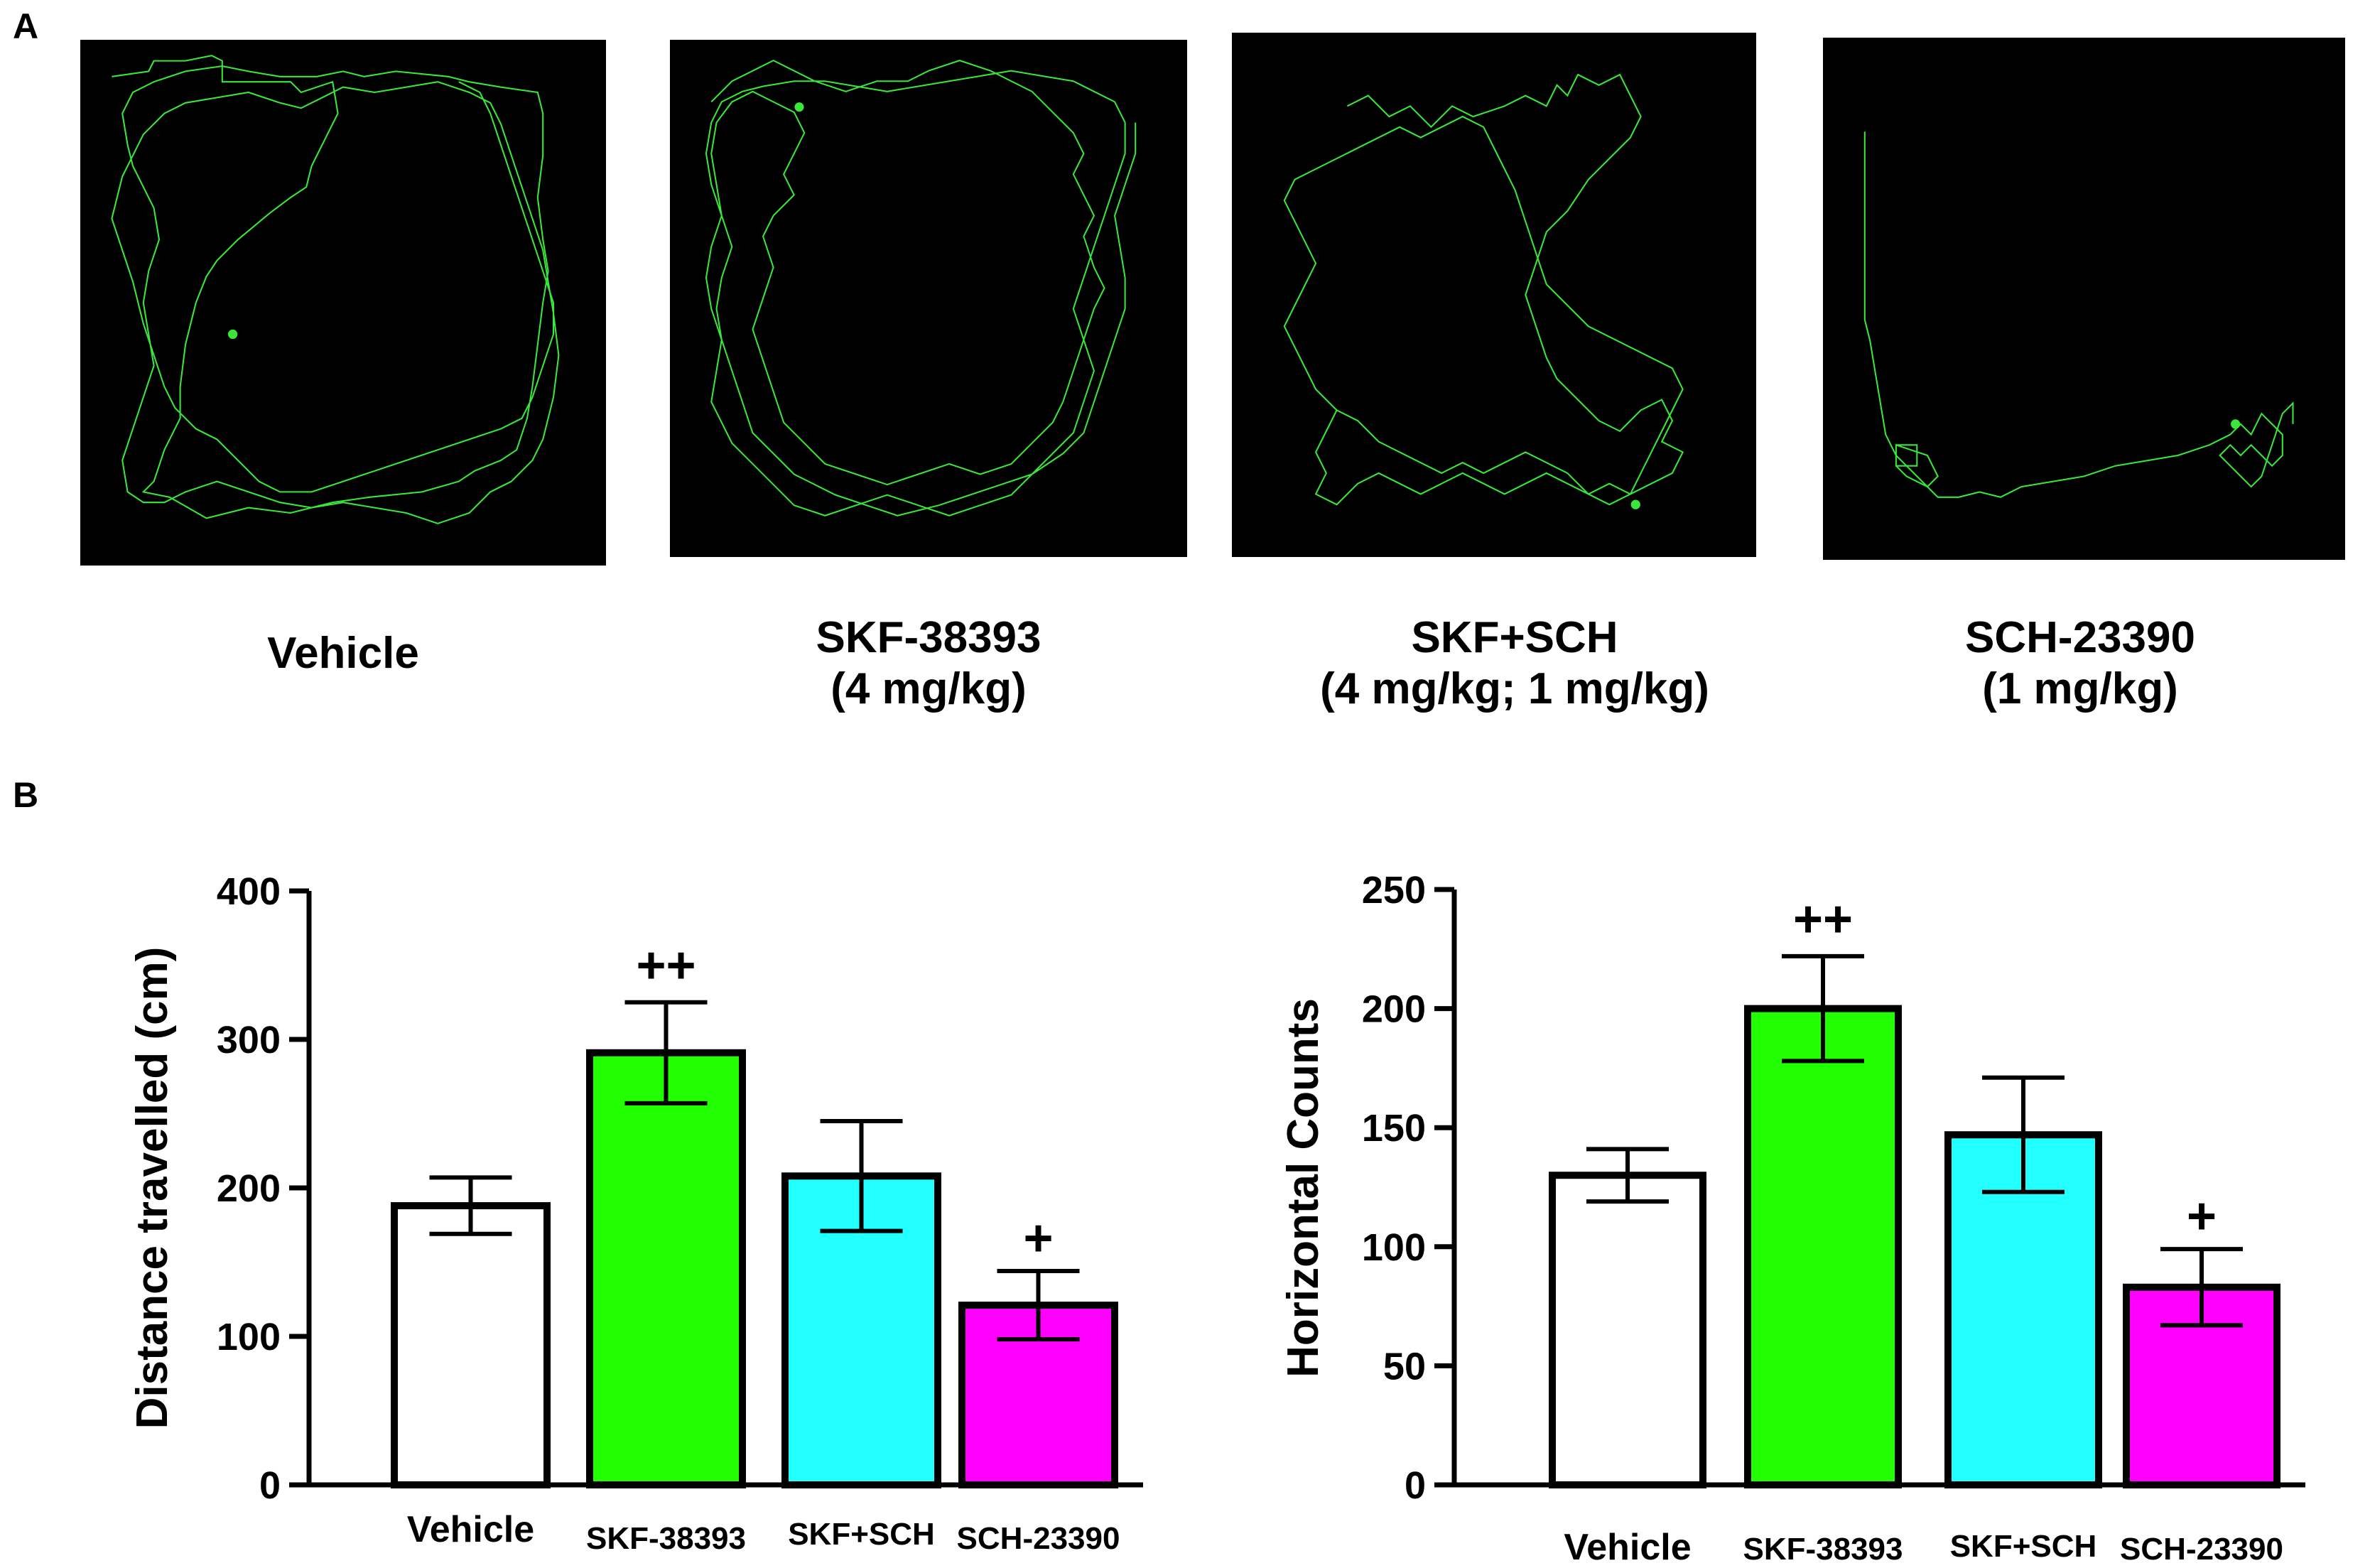 The width and height of the screenshot is (2370, 1568). I want to click on panel-label-a: A, so click(26, 26).